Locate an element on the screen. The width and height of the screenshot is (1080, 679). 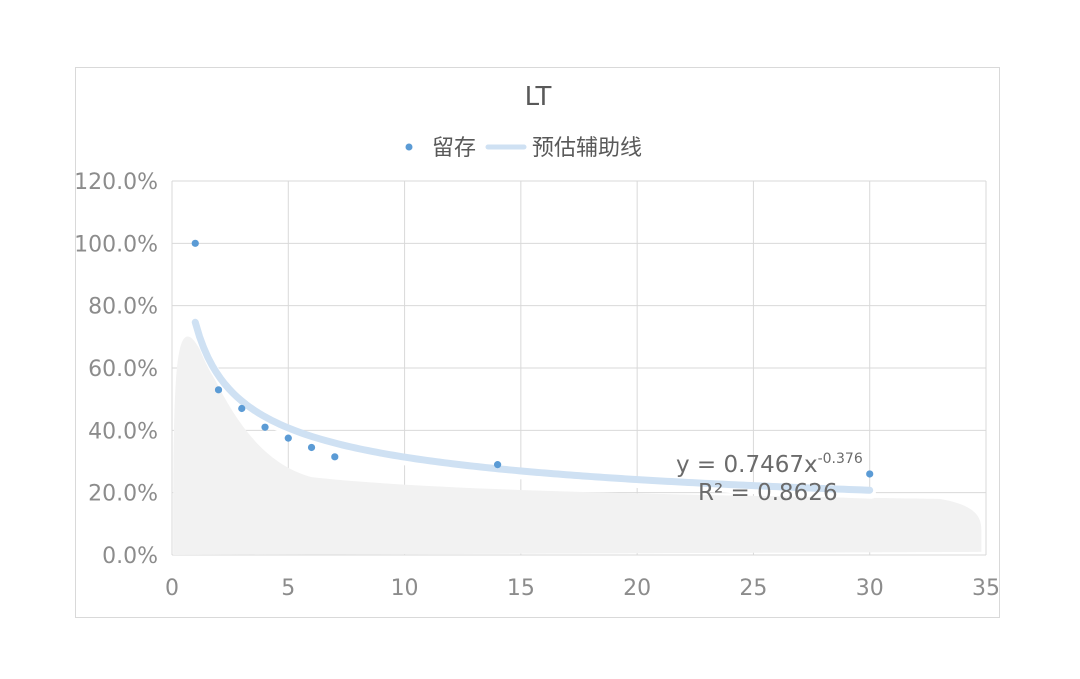
legend-label-trendline: 预估辅助线 is located at coordinates (587, 148).